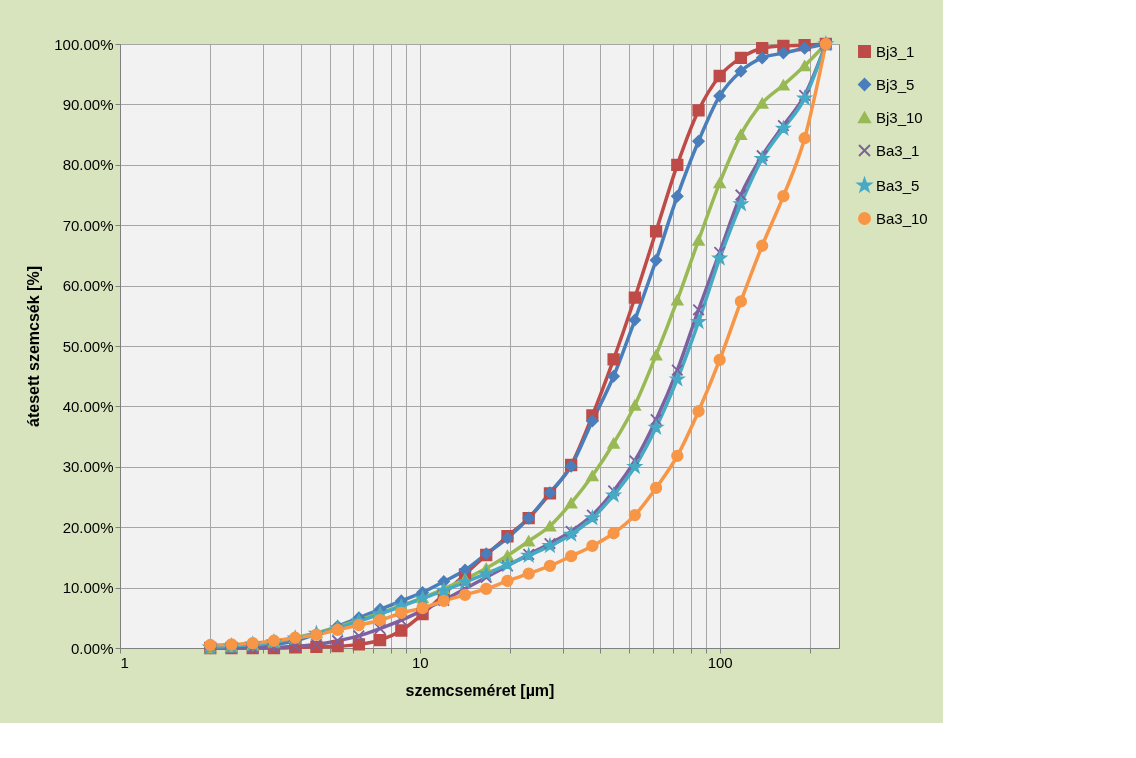 The width and height of the screenshot is (1136, 758). Describe the element at coordinates (480, 690) in the screenshot. I see `x-axis-title: szemcseméret [µm]` at that location.